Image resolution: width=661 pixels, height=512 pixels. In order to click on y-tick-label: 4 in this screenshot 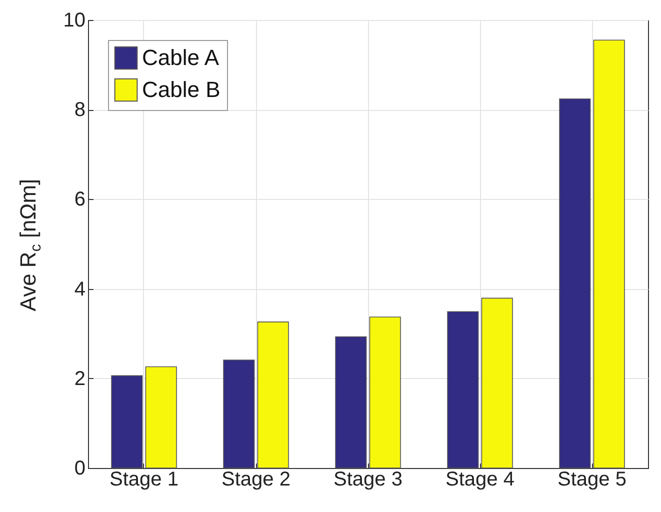, I will do `click(80, 289)`.